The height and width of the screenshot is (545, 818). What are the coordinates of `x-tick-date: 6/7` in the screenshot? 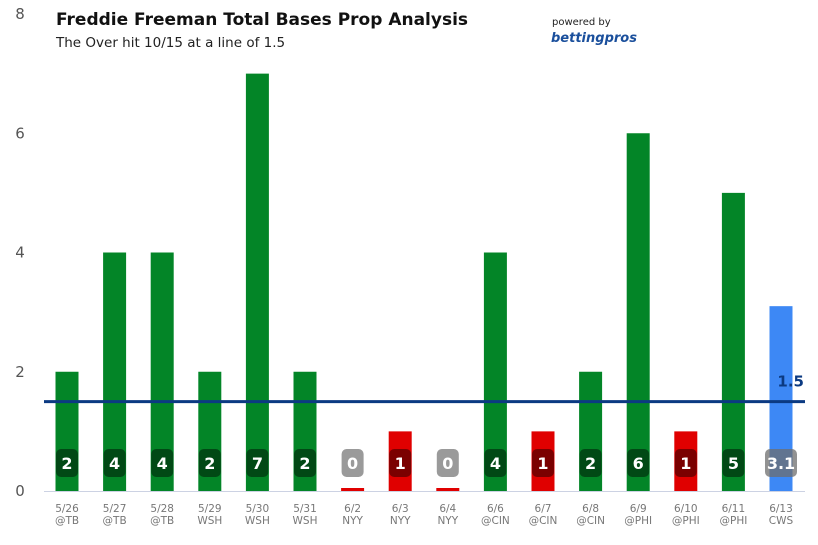 It's located at (543, 509).